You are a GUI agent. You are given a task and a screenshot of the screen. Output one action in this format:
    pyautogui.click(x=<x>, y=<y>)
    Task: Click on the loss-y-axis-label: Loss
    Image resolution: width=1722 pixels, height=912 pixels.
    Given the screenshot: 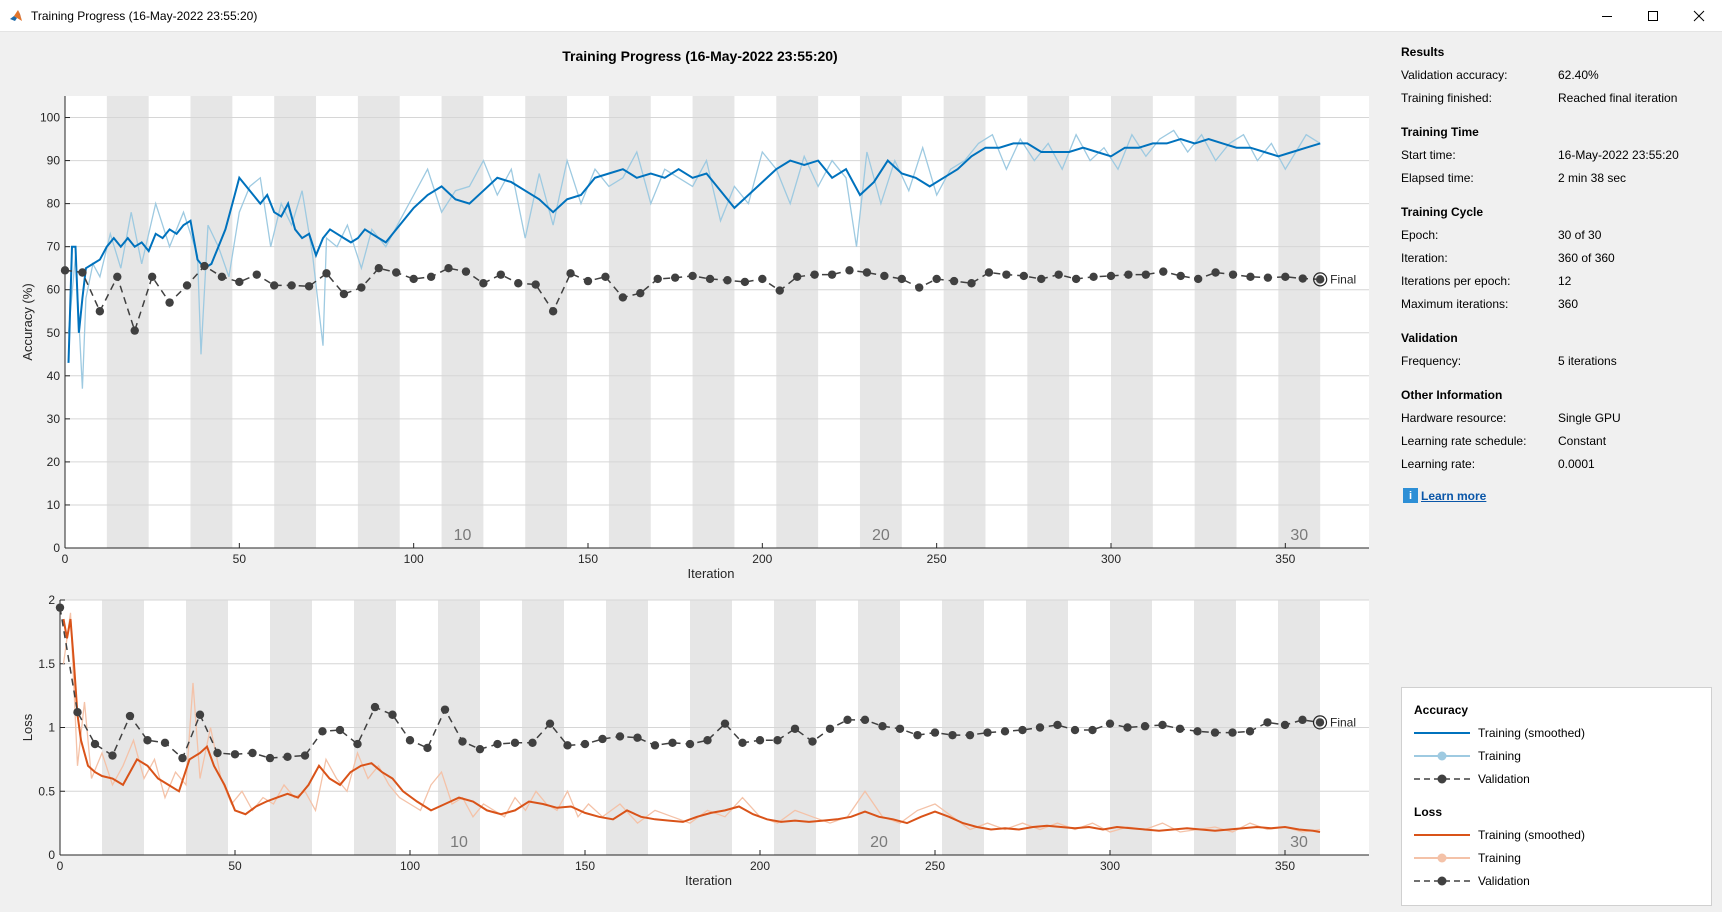 What is the action you would take?
    pyautogui.click(x=27, y=727)
    